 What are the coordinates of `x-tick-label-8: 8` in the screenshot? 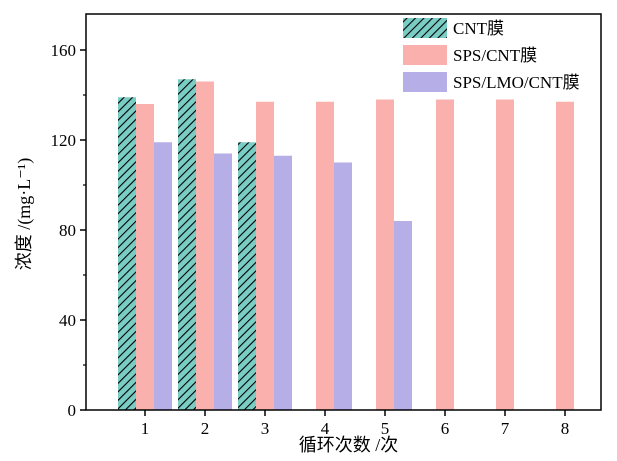 It's located at (565, 428).